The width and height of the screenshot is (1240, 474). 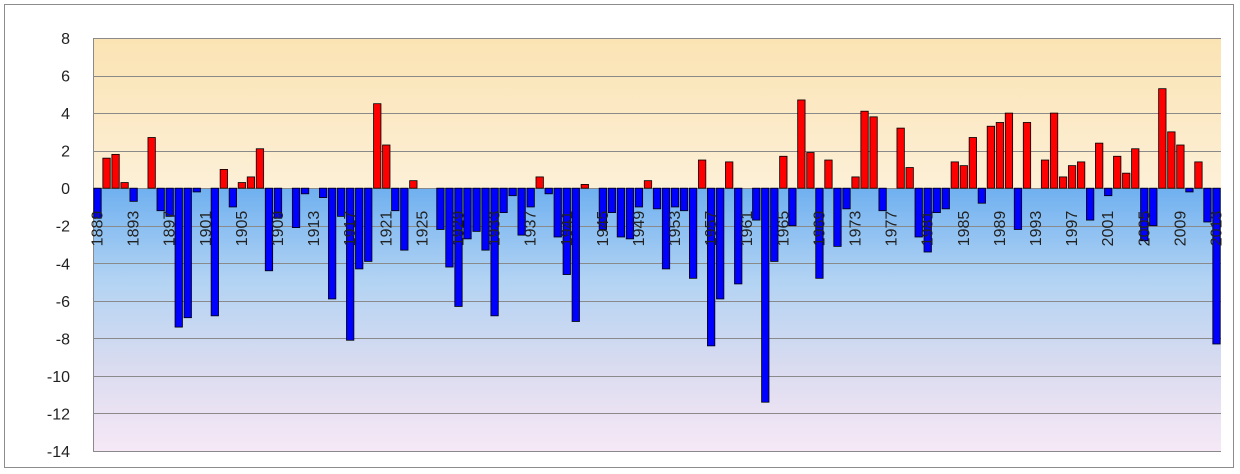 What do you see at coordinates (58, 414) in the screenshot?
I see `y-tick-label: -12` at bounding box center [58, 414].